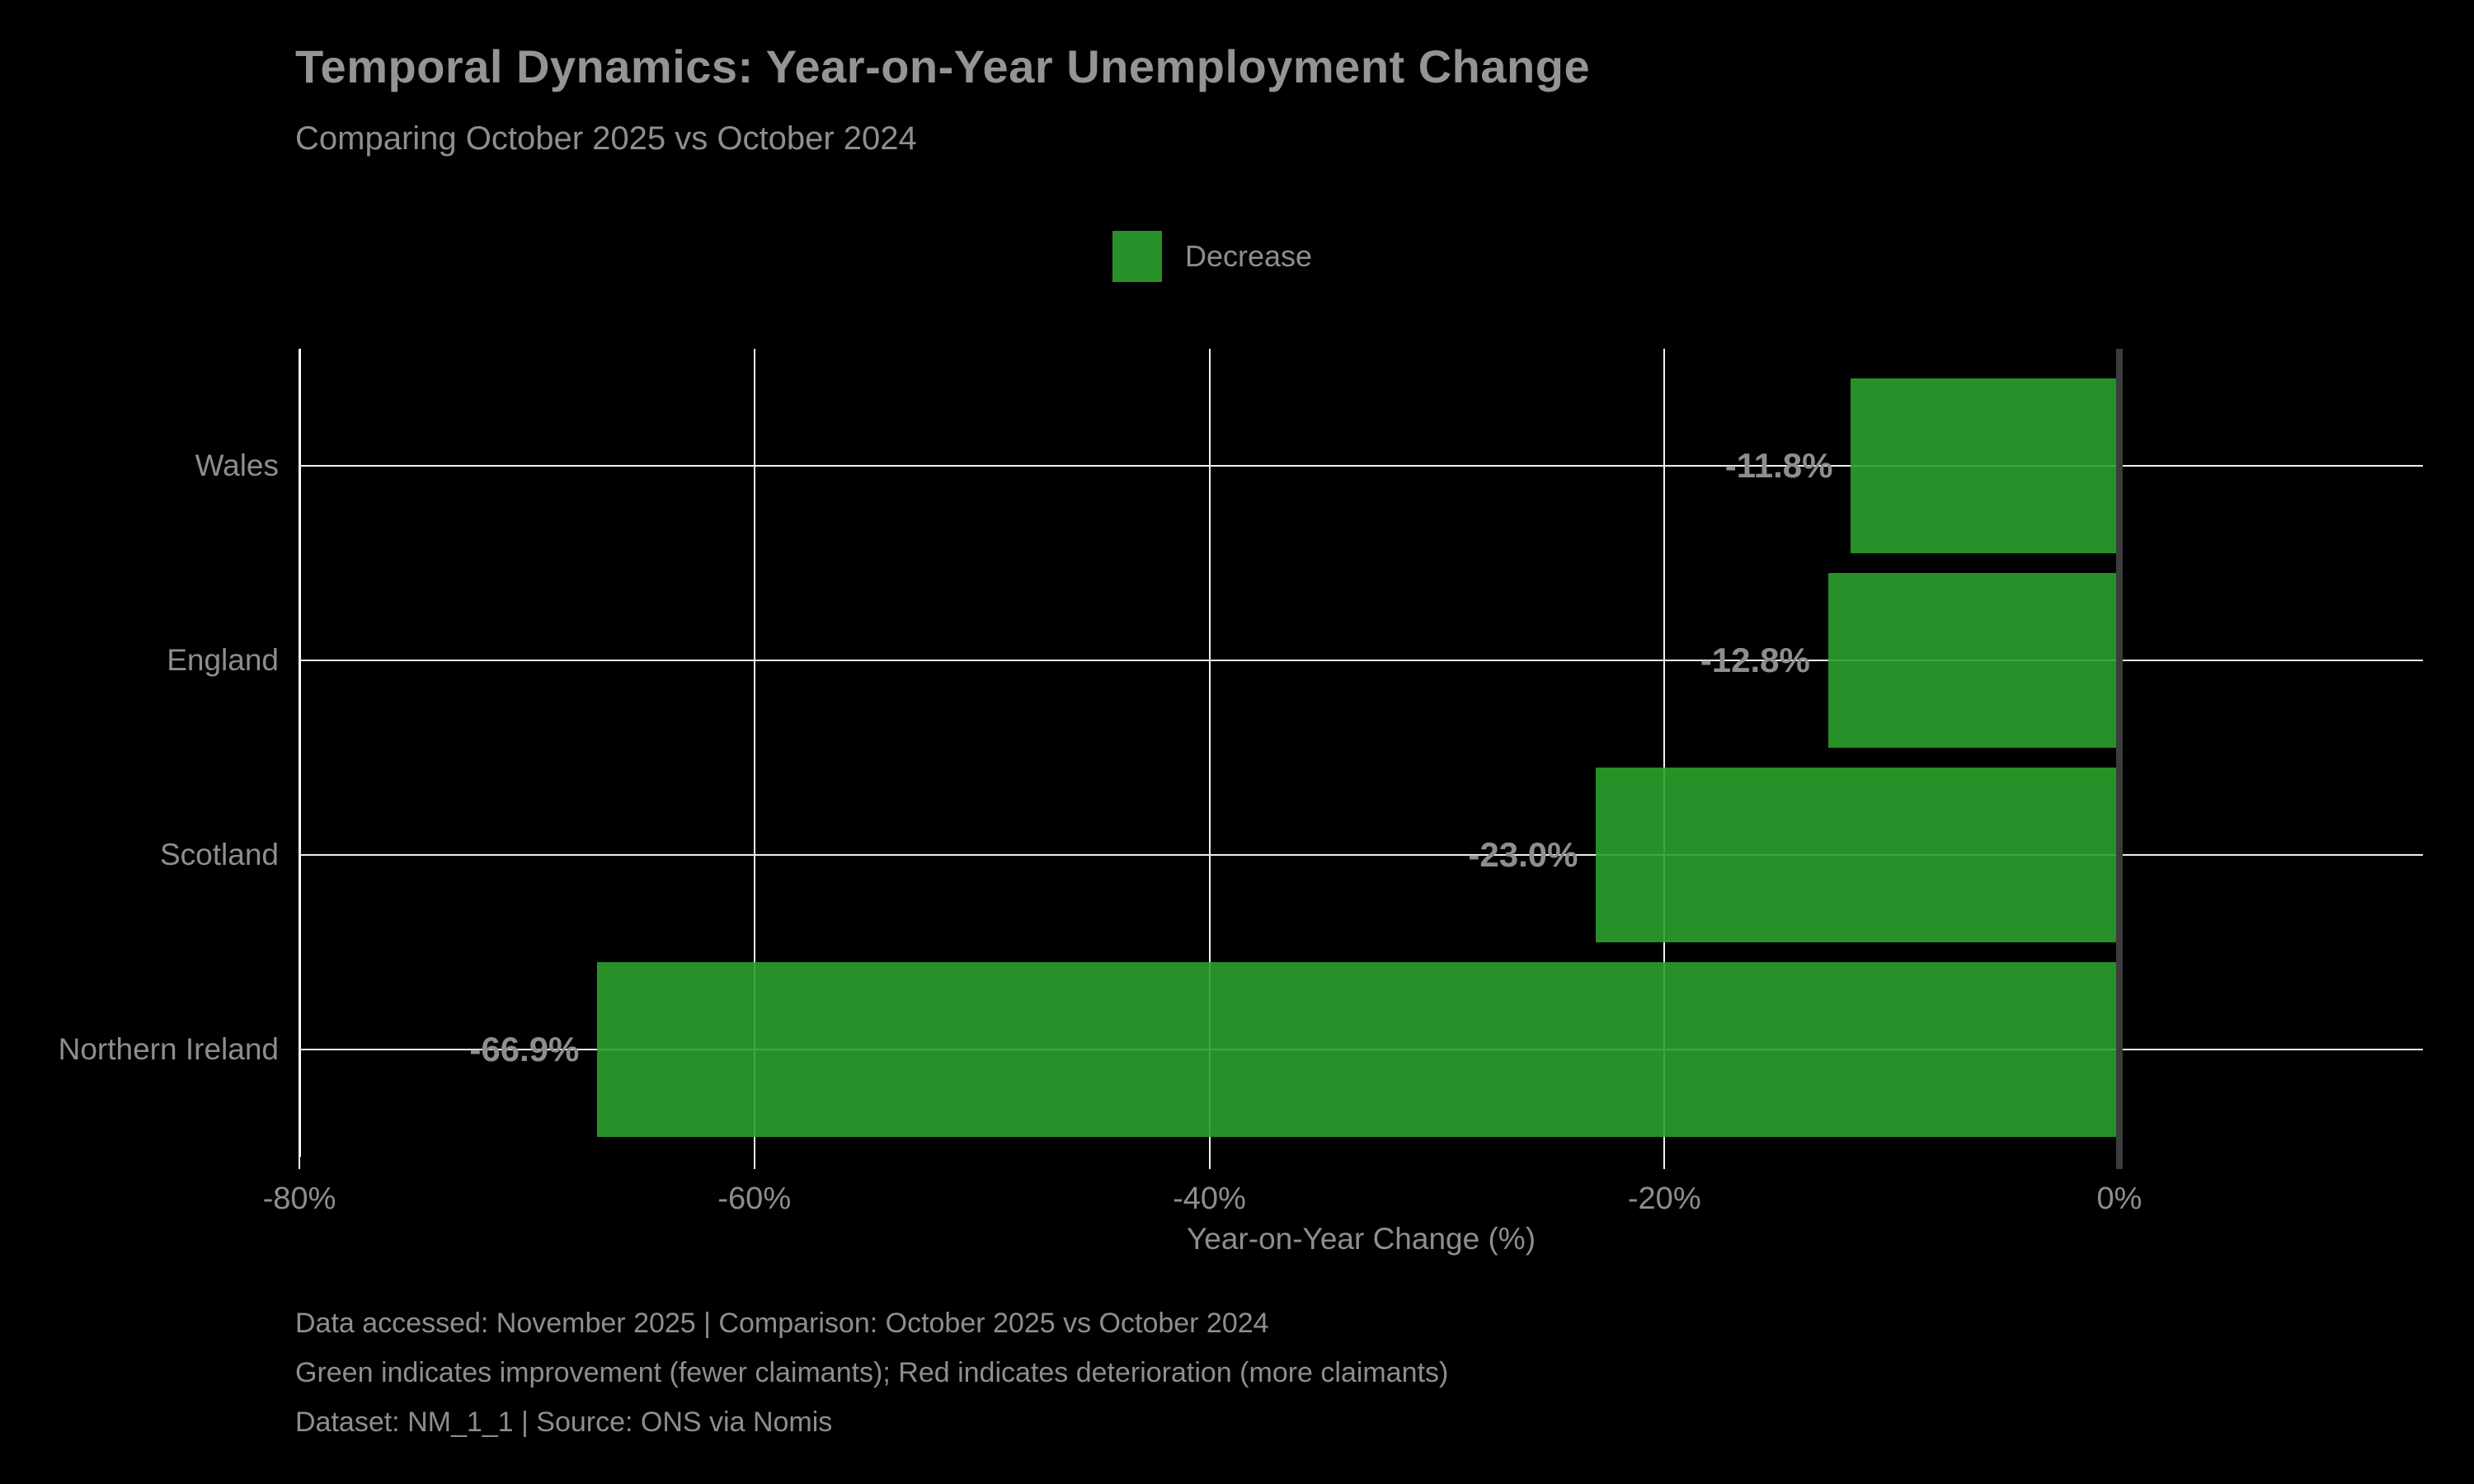 This screenshot has width=2474, height=1484. What do you see at coordinates (1137, 256) in the screenshot?
I see `legend-swatch-green` at bounding box center [1137, 256].